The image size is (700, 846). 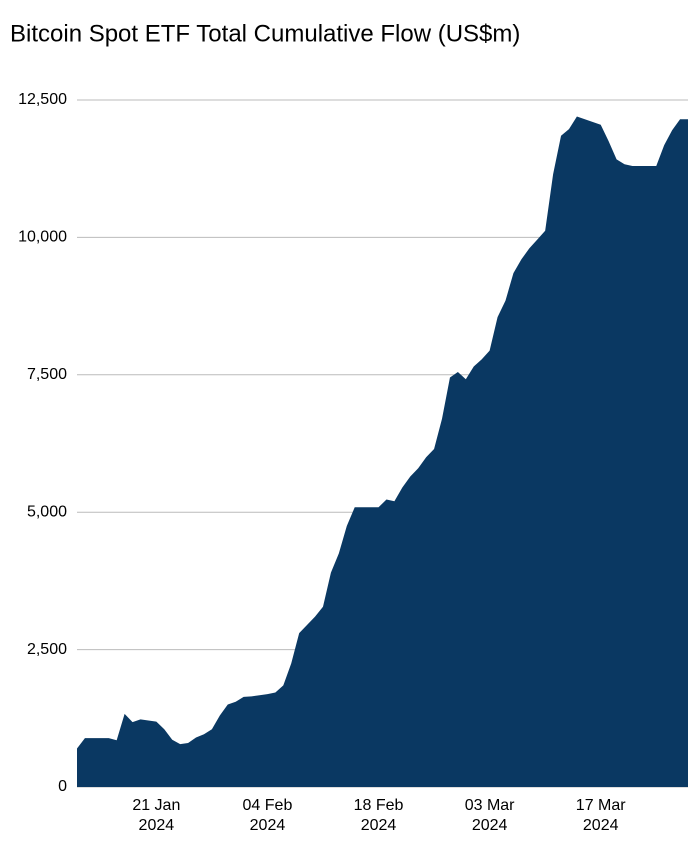 I want to click on x-tick-label: 21 Jan 2024, so click(x=156, y=815).